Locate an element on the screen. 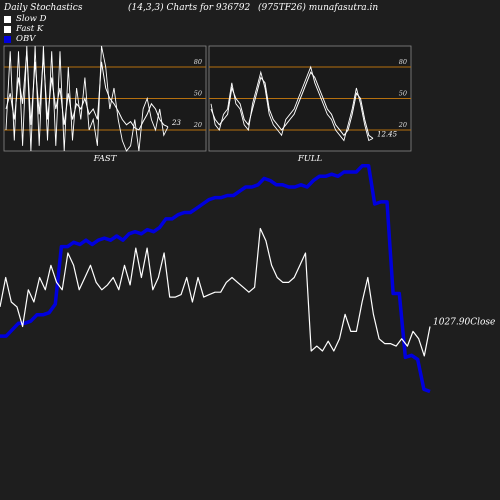 The width and height of the screenshot is (500, 500). header-source: (975TF26) munafasutra.in is located at coordinates (318, 8).